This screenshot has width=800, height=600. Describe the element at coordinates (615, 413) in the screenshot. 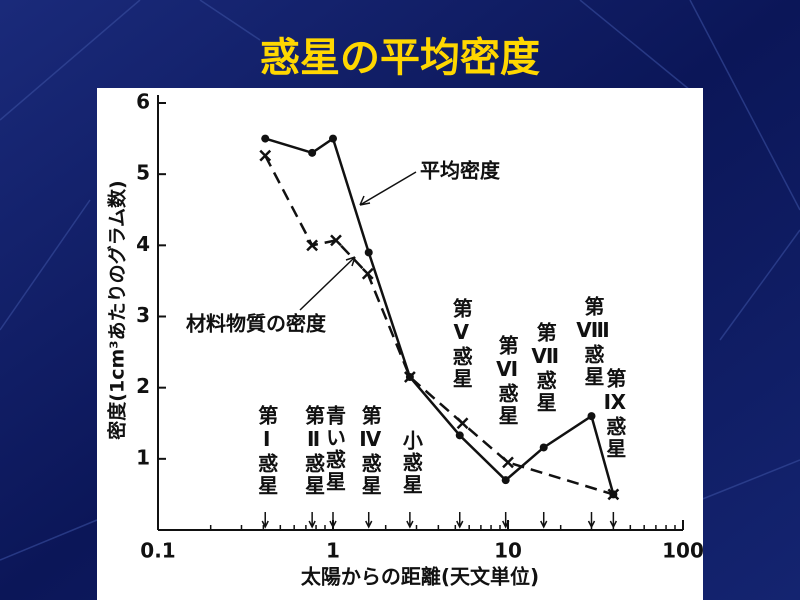

I see `planet-label: 第Ⅸ惑星` at that location.